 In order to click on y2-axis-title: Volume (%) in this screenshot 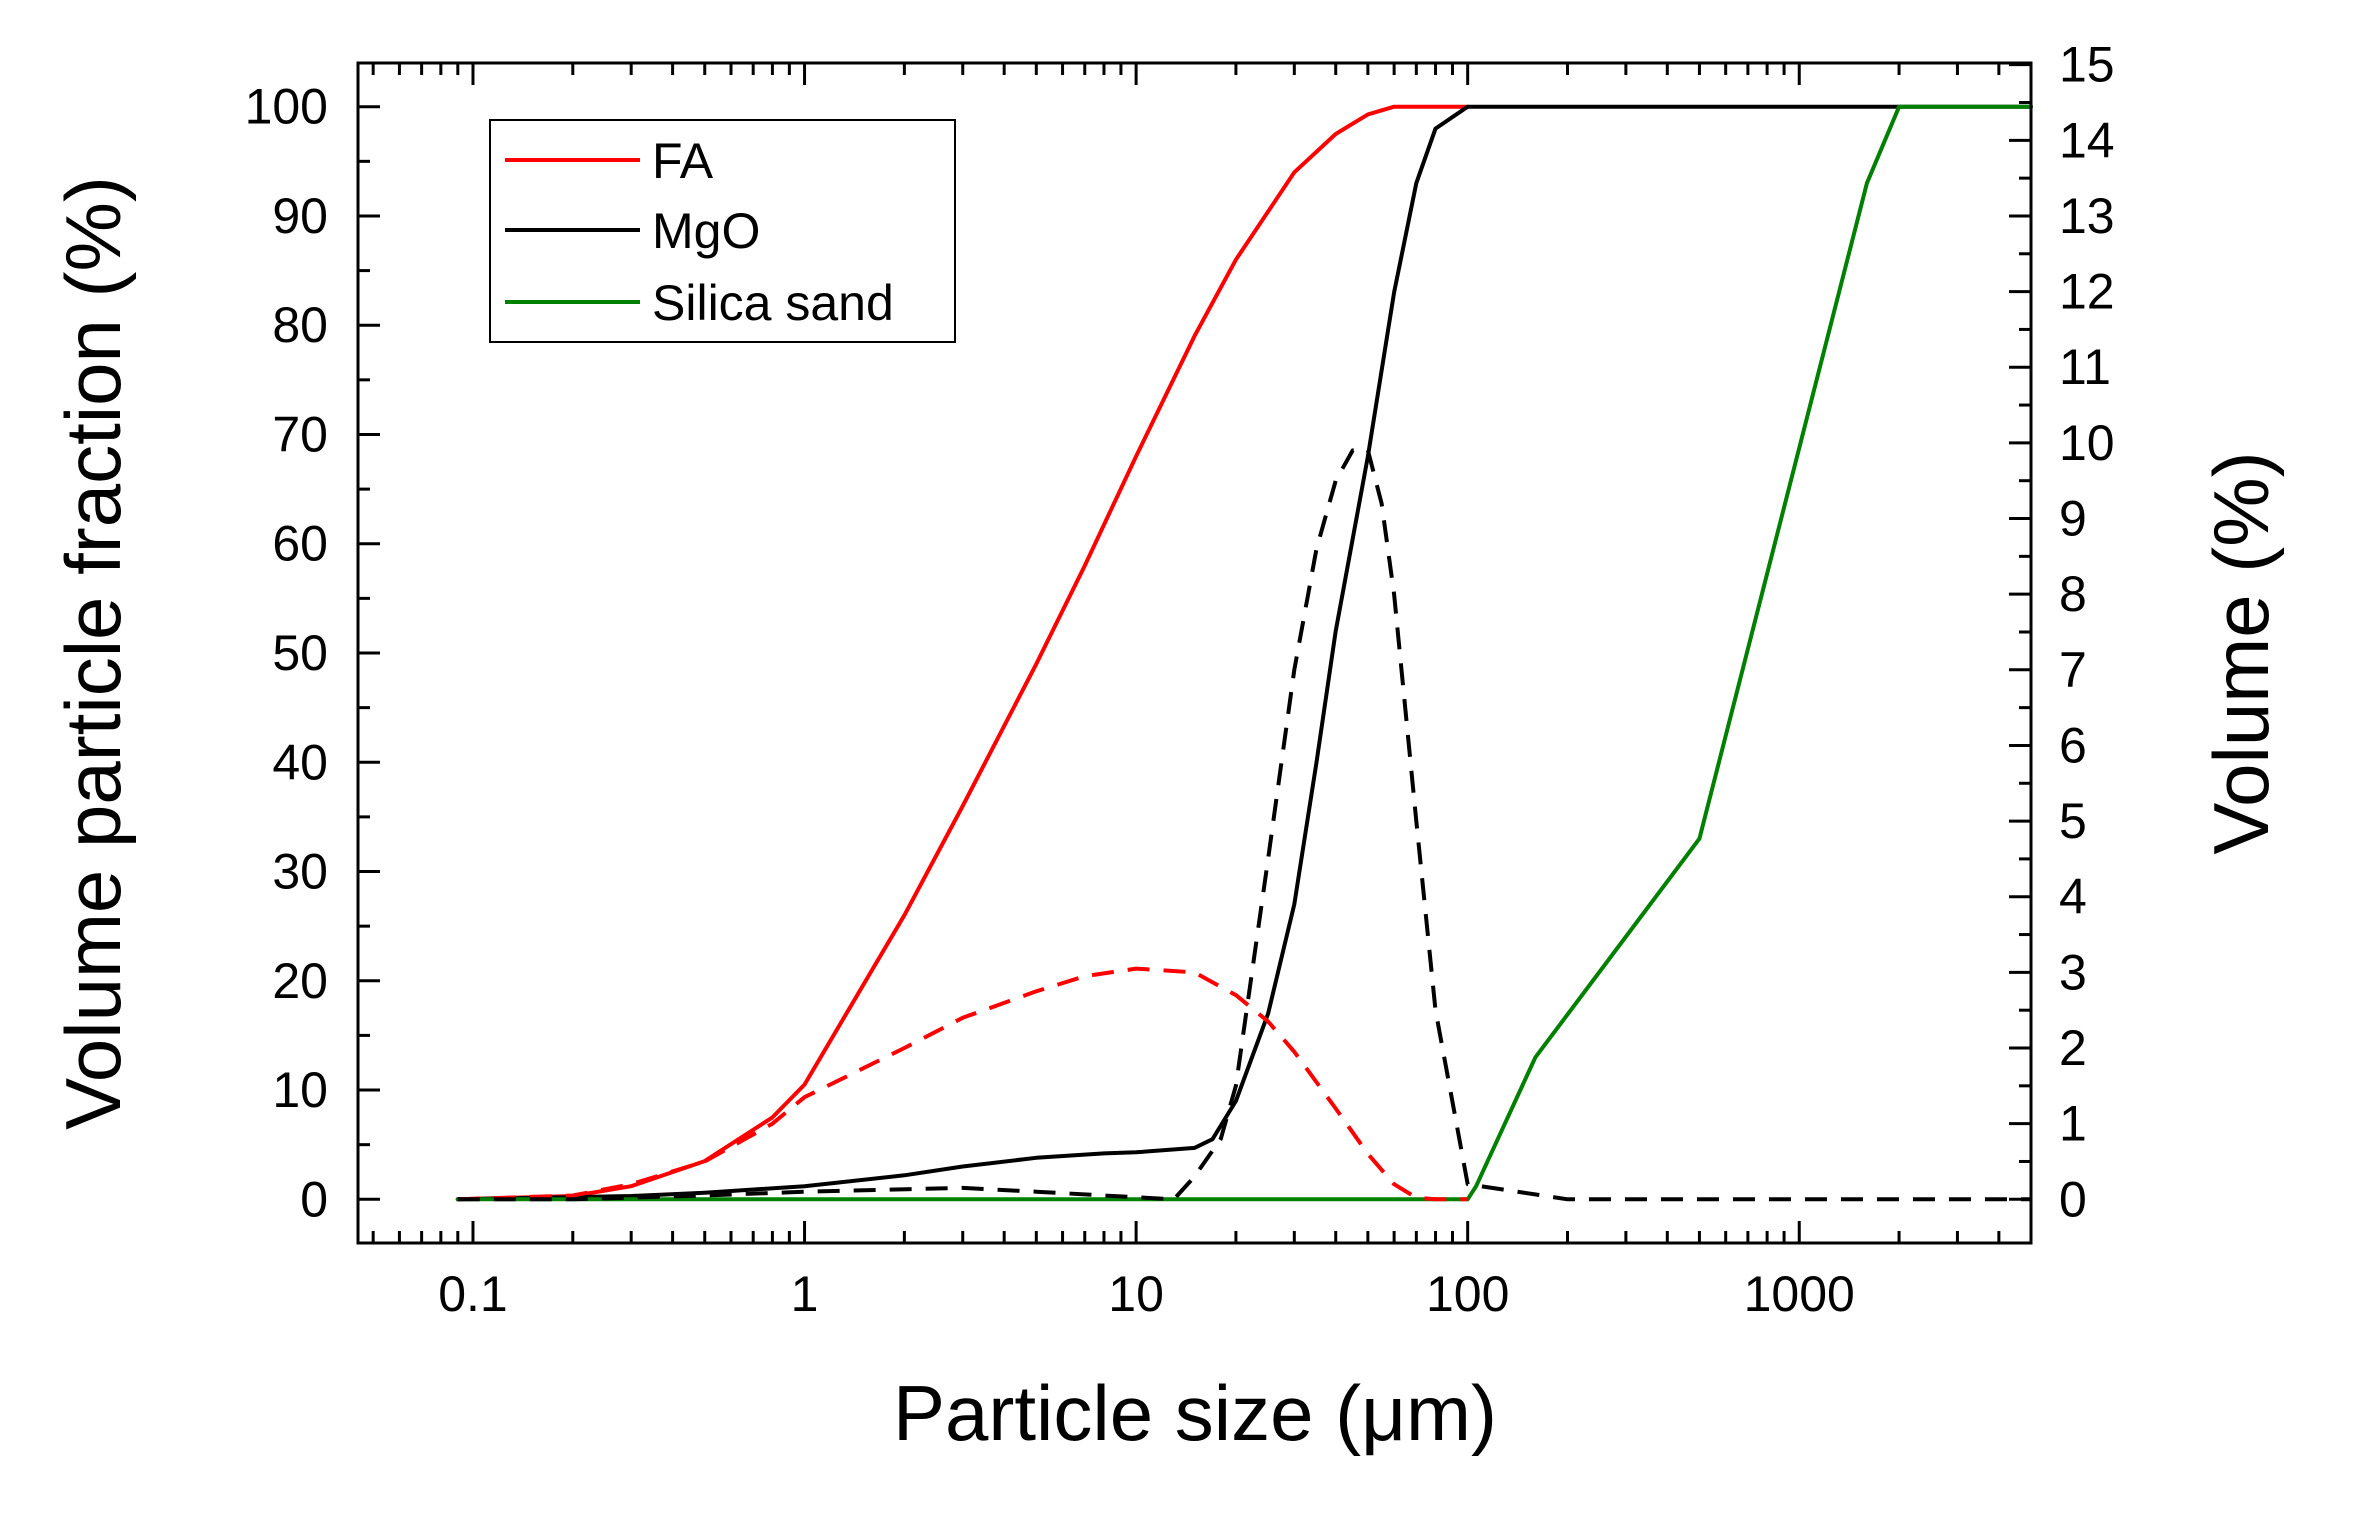, I will do `click(2241, 652)`.